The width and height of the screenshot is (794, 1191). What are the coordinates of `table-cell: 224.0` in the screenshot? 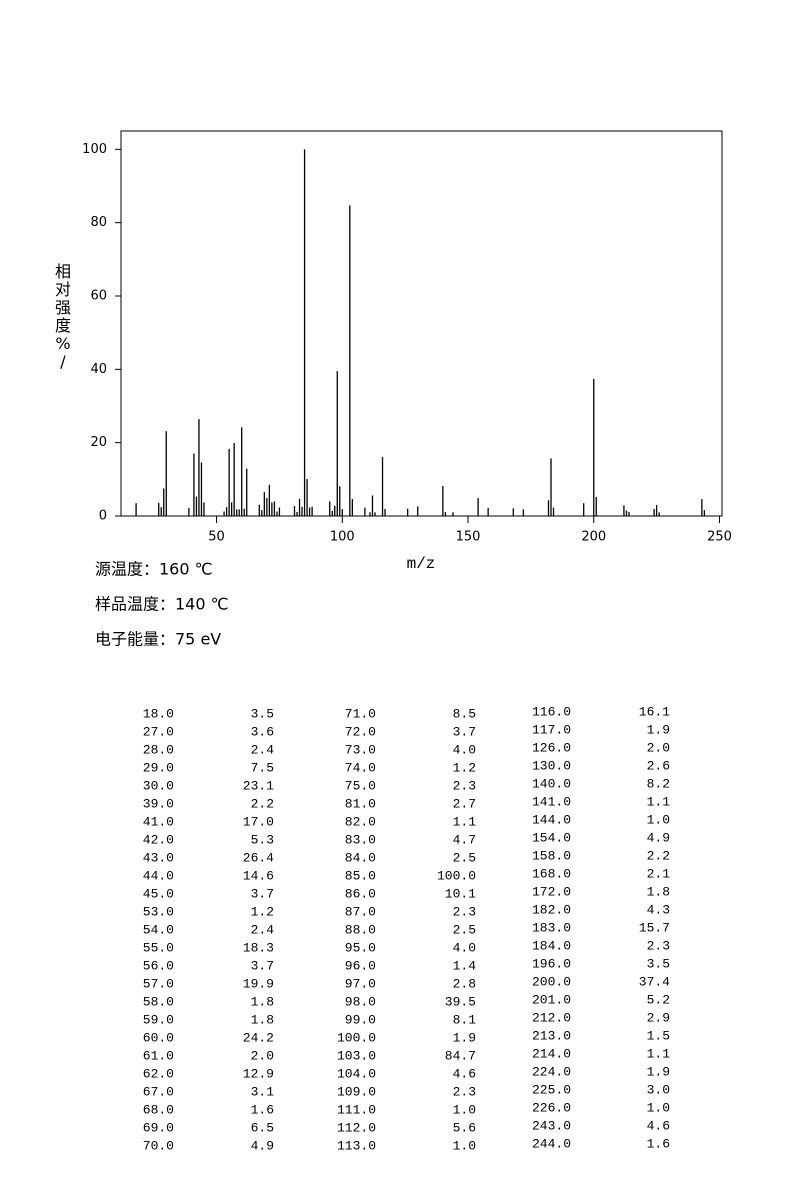 It's located at (551, 1071).